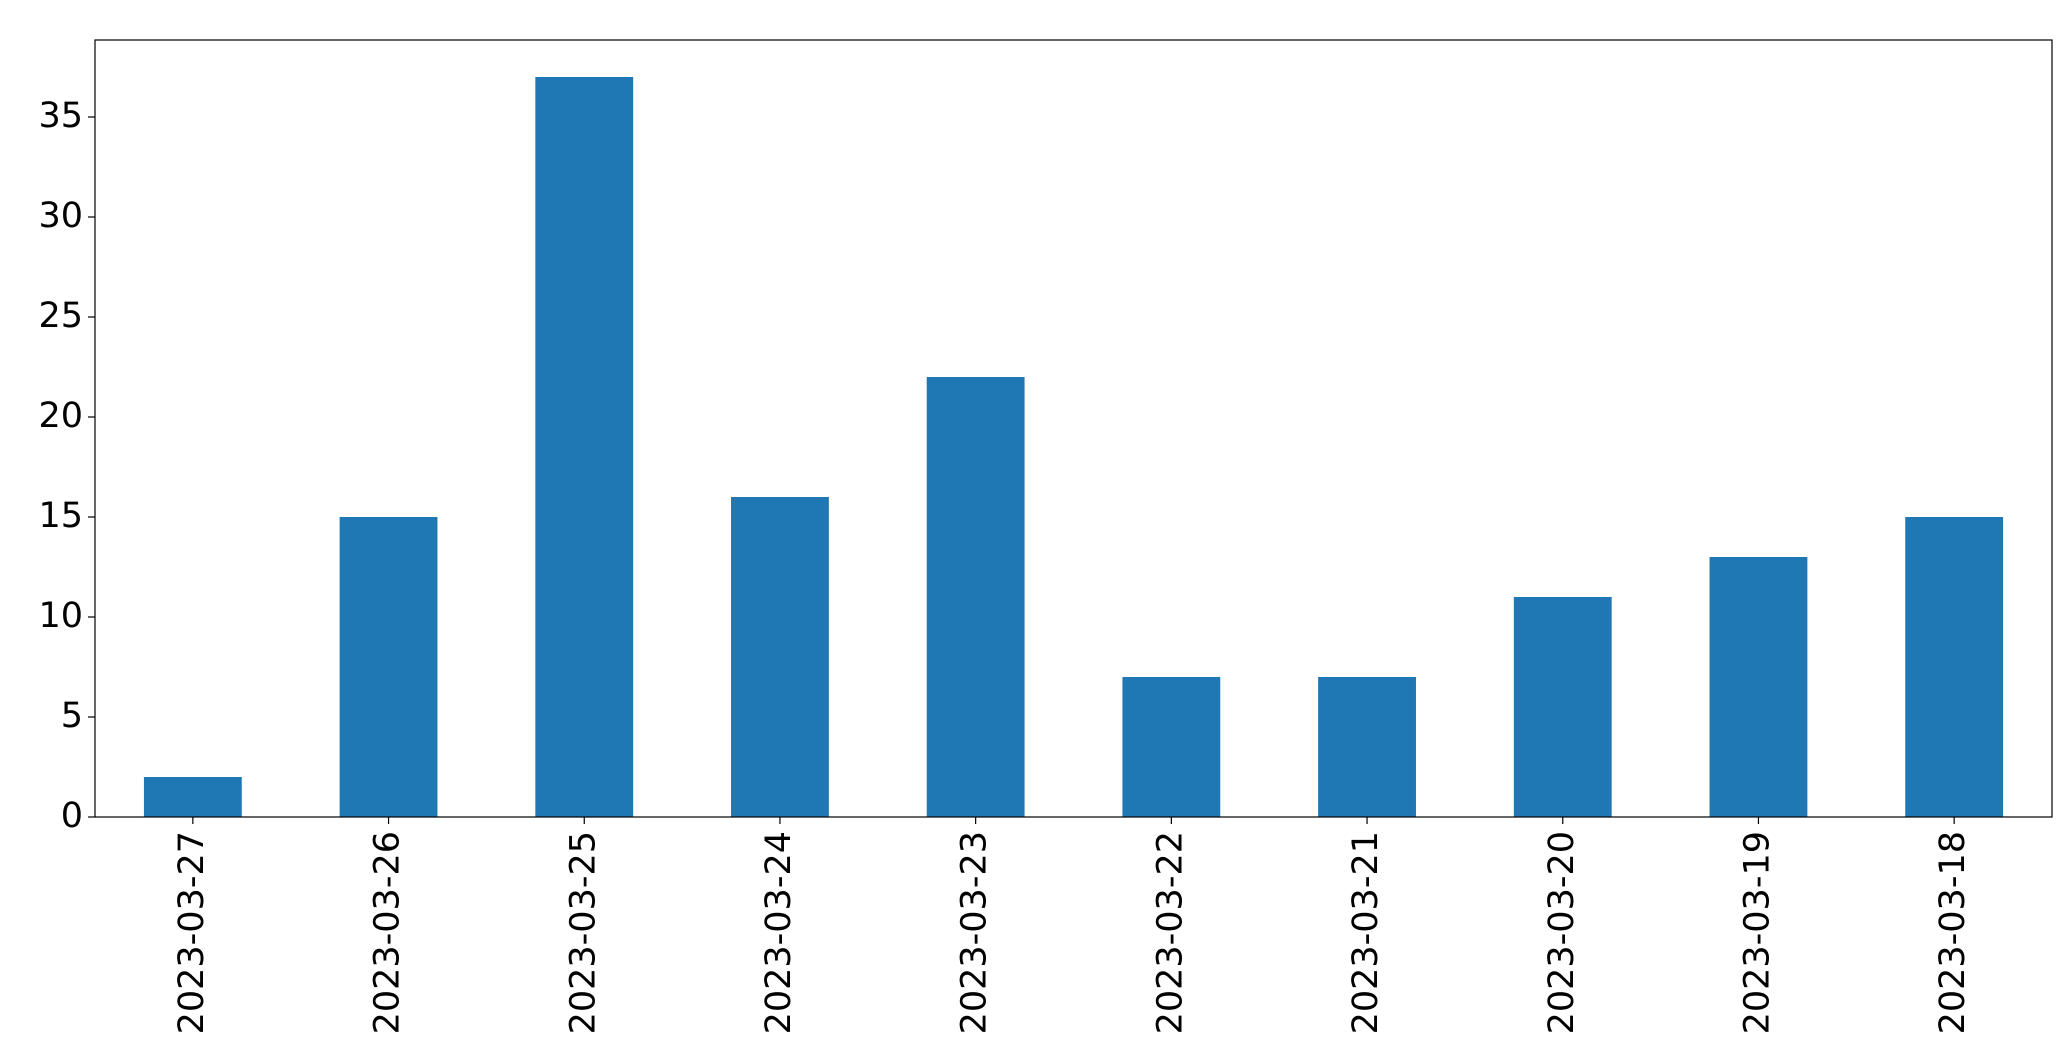  What do you see at coordinates (72, 816) in the screenshot?
I see `y-tick-label: 0` at bounding box center [72, 816].